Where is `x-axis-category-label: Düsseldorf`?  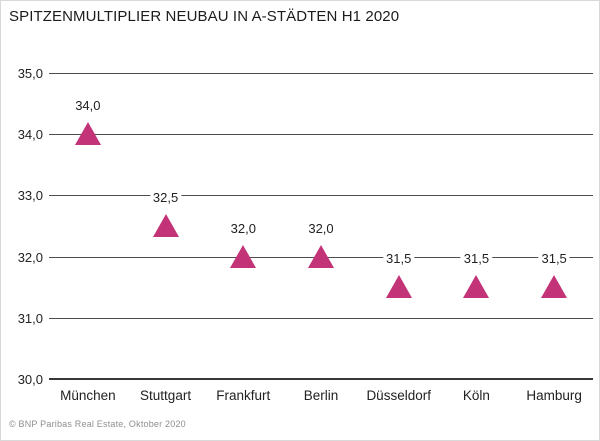
x-axis-category-label: Düsseldorf is located at coordinates (398, 395).